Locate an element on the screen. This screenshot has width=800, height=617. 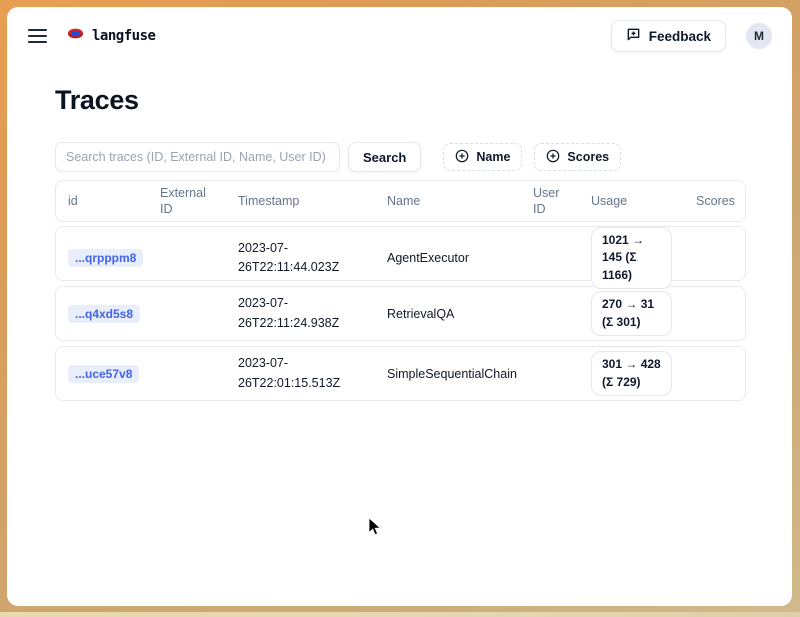
page-title: Traces is located at coordinates (97, 100).